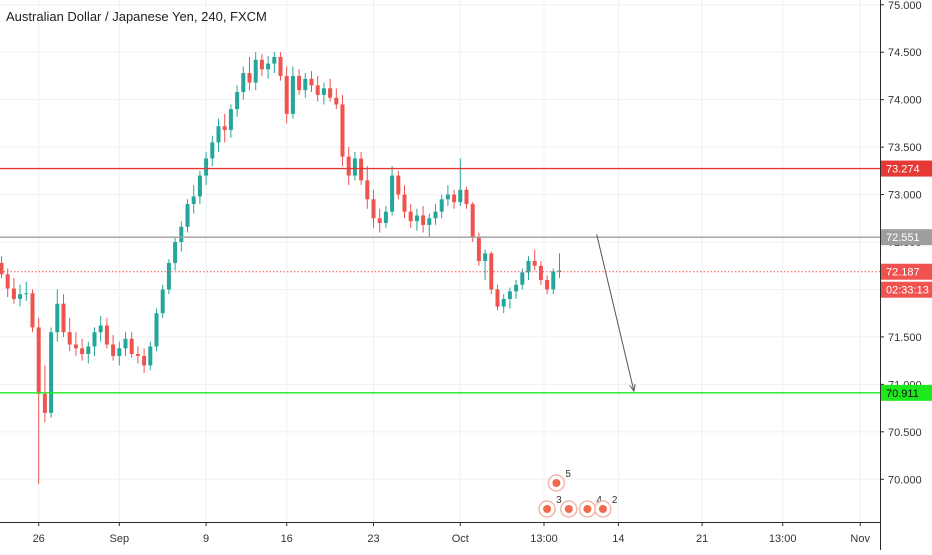  Describe the element at coordinates (905, 101) in the screenshot. I see `y-tick-label: 74.000` at that location.